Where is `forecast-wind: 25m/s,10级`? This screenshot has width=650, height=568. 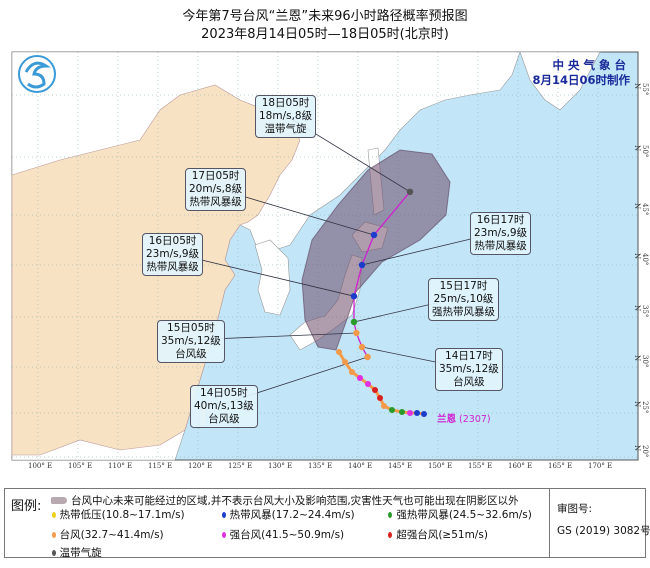 forecast-wind: 25m/s,10级 is located at coordinates (463, 299).